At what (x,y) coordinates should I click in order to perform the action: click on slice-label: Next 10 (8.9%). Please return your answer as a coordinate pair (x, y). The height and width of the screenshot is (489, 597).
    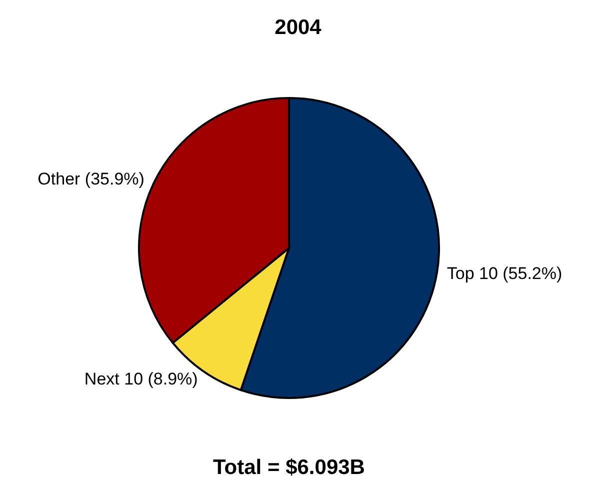
    Looking at the image, I should click on (141, 378).